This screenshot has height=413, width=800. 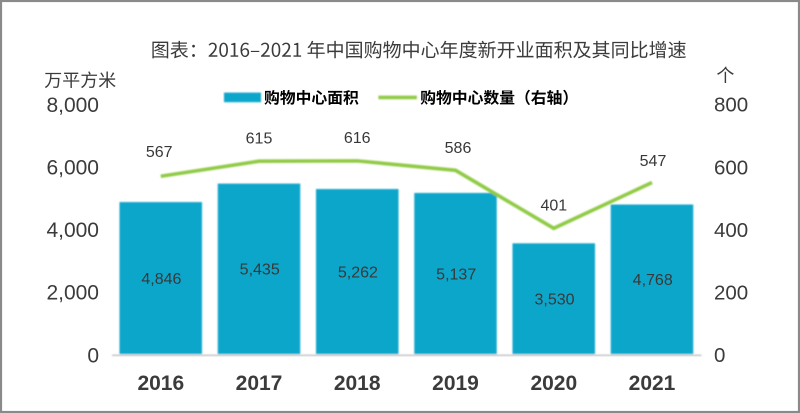 I want to click on svg-text: 800, so click(x=731, y=105).